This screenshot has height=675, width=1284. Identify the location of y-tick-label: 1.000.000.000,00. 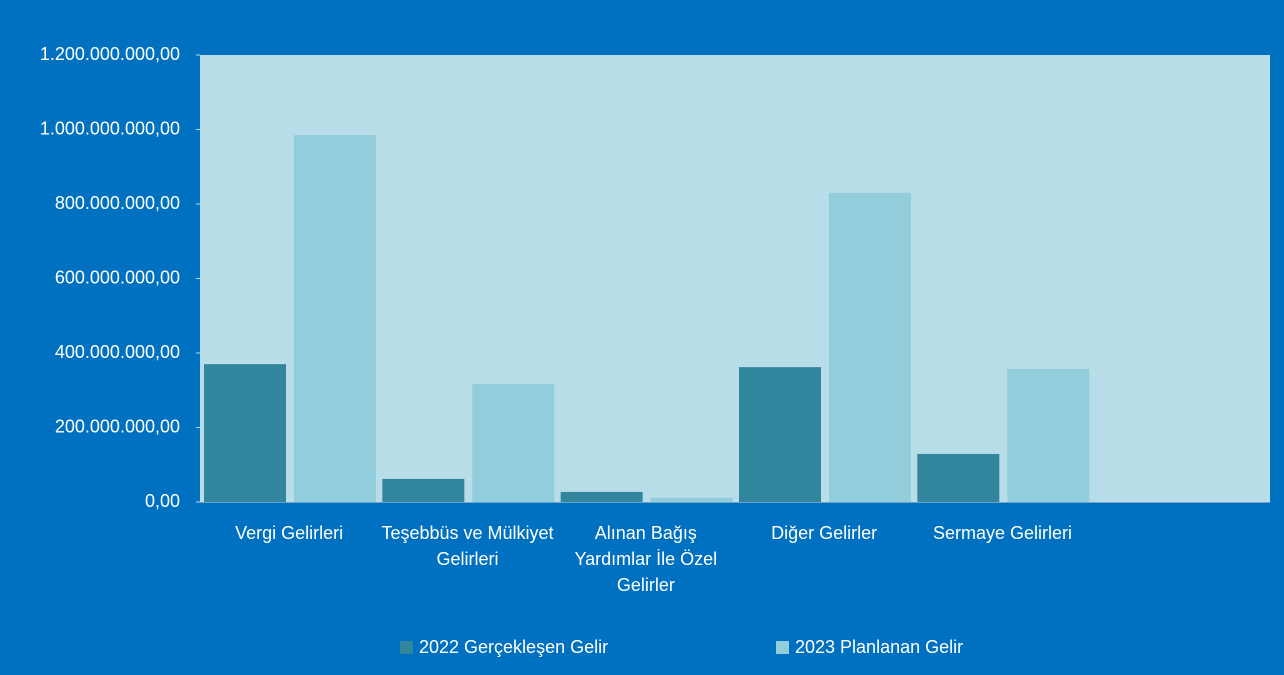
(110, 128).